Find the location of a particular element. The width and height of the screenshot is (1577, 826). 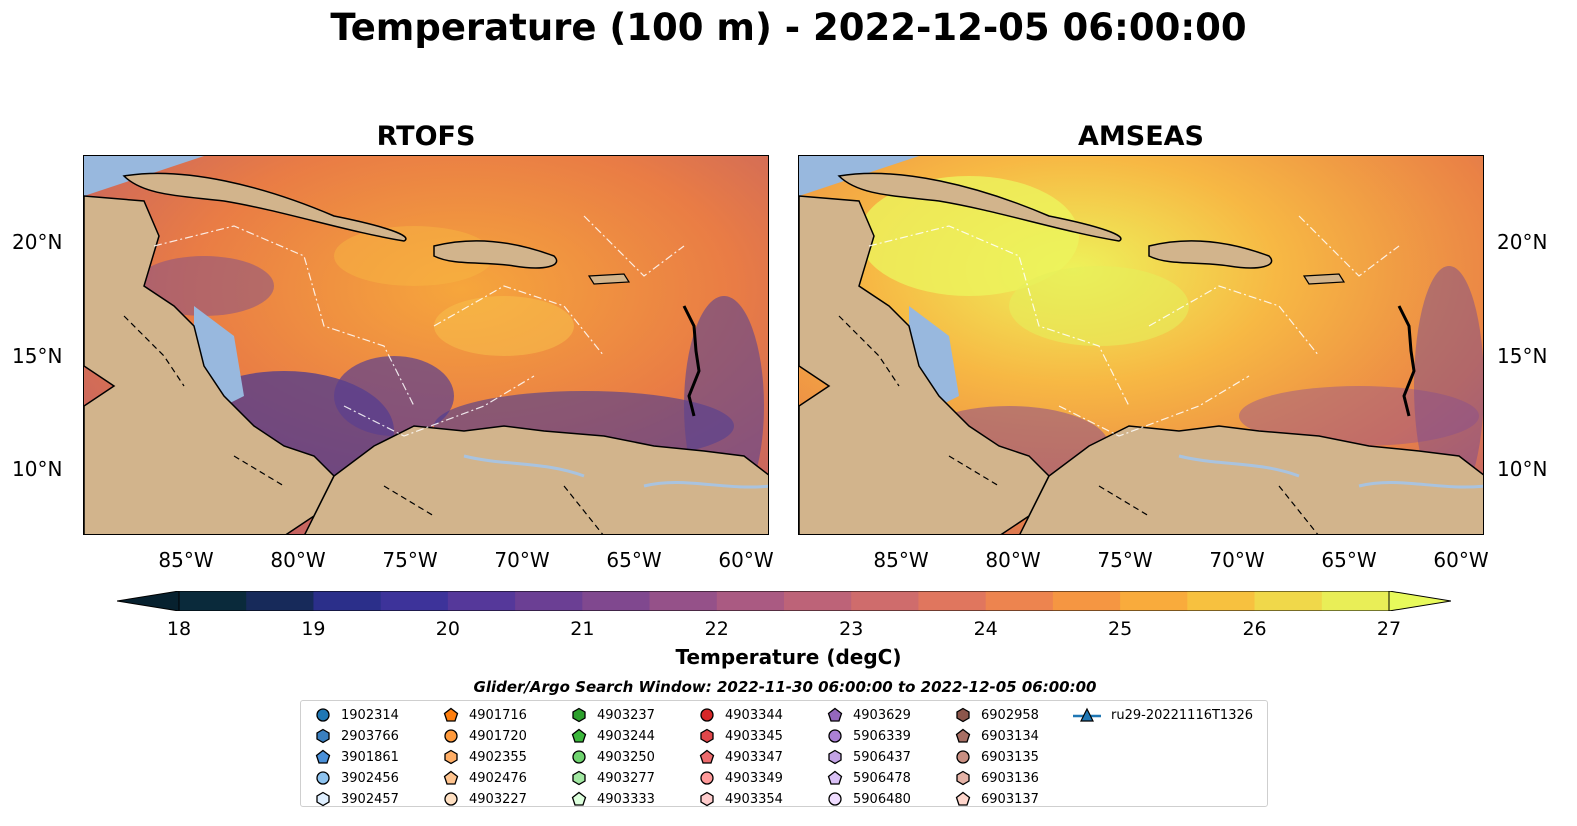

lon-label-65w-left: 65°W is located at coordinates (634, 560).